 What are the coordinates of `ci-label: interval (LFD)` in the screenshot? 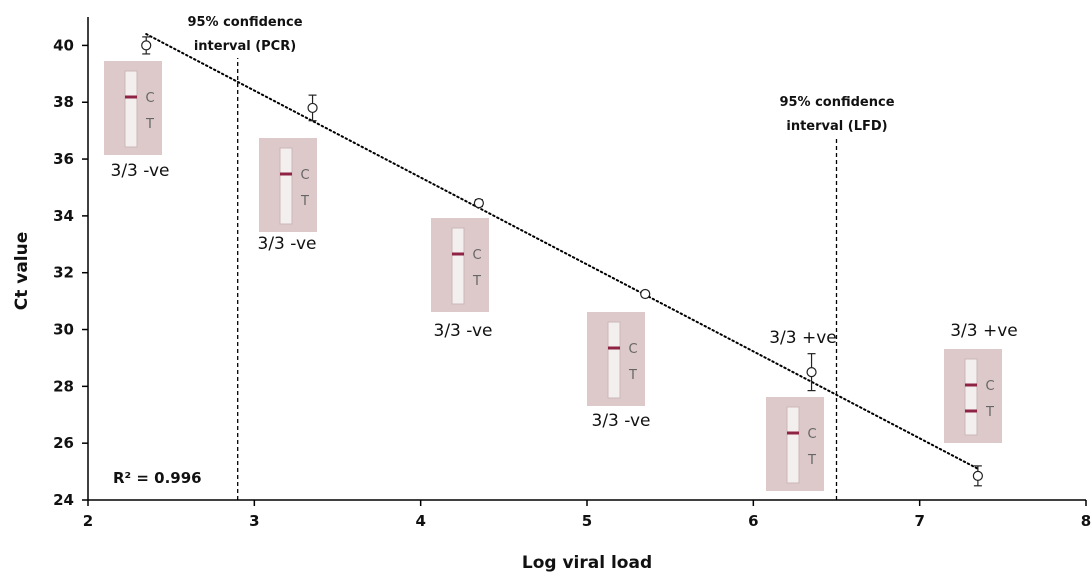 It's located at (836, 126).